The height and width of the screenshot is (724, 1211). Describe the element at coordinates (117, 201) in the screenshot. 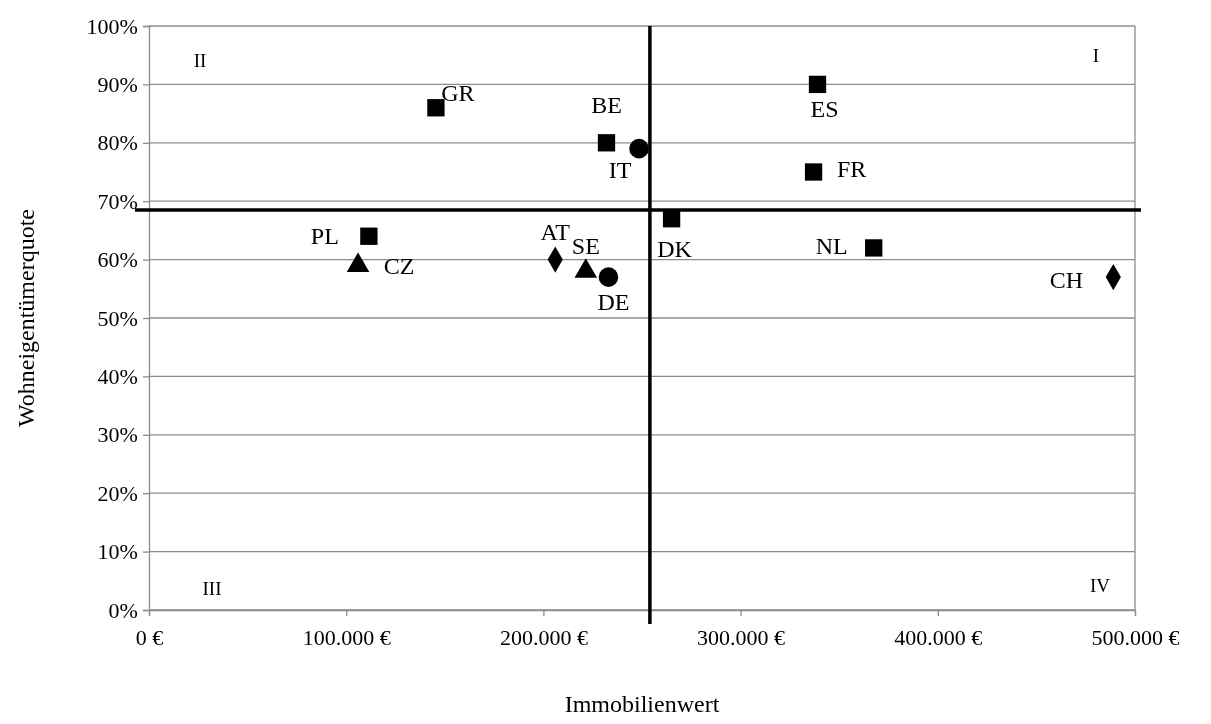

I see `y-tick-label: 70%` at that location.